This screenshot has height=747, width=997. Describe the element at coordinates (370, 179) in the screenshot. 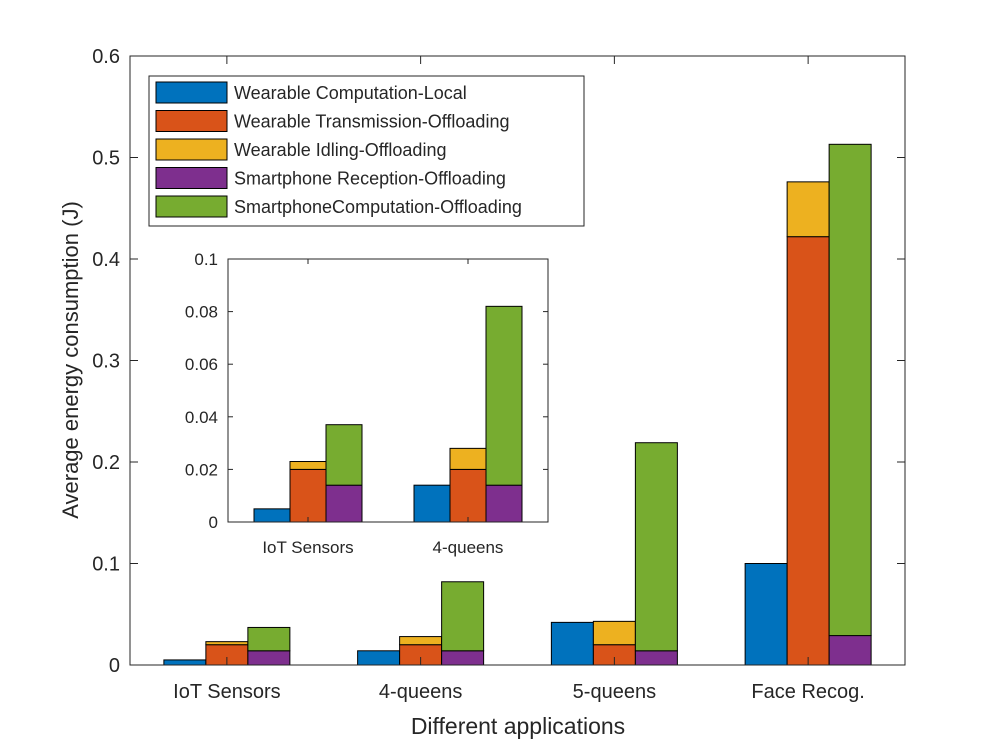

I see `legend-label: Smartphone Reception-Offloading` at that location.